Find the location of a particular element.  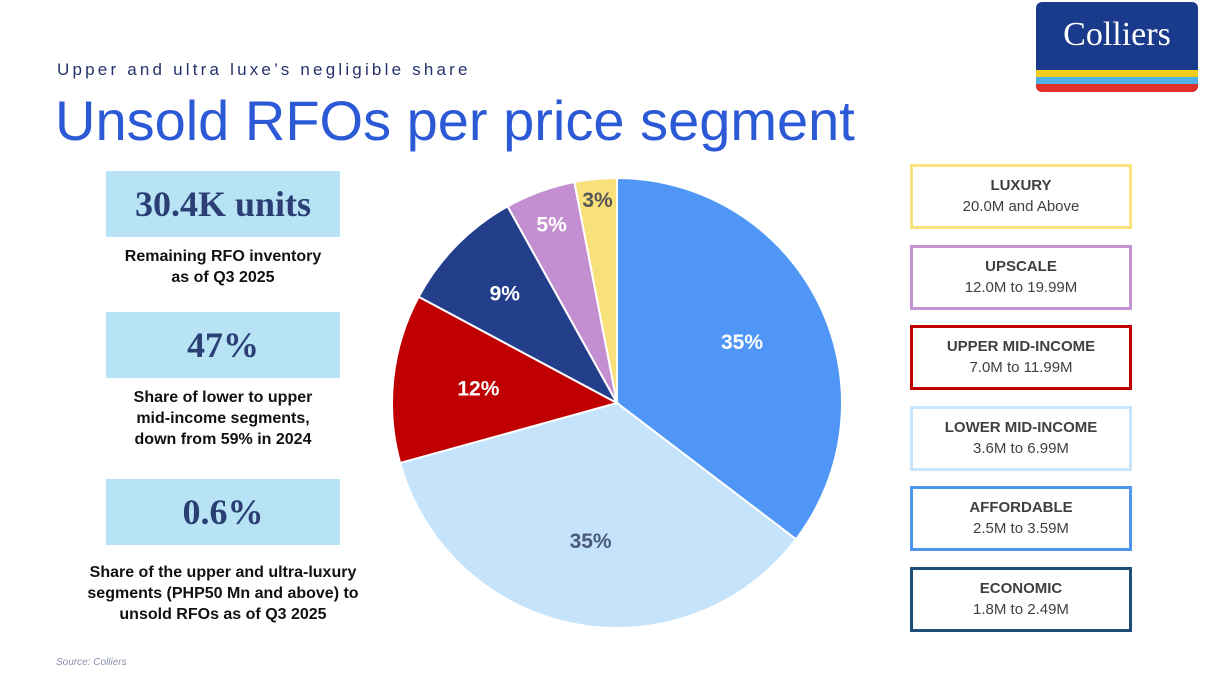

stat-share-luxury: 0.6% is located at coordinates (223, 512).